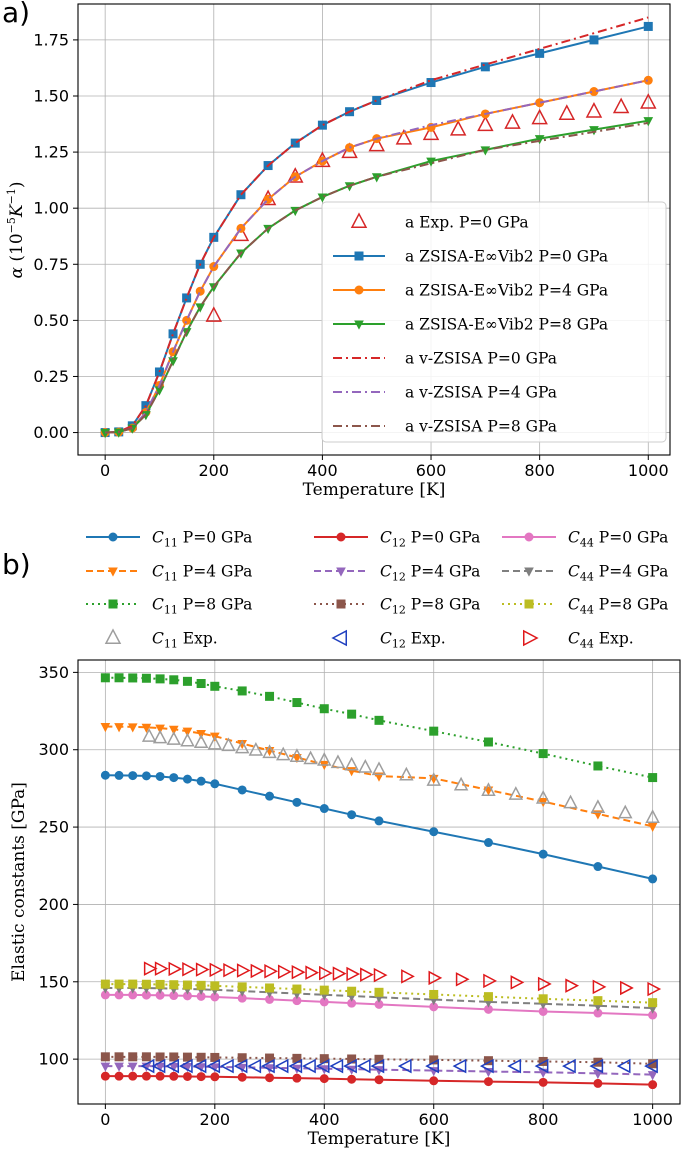 The image size is (685, 1165). What do you see at coordinates (51, 432) in the screenshot?
I see `chart-a-y-tick-label: 0.00` at bounding box center [51, 432].